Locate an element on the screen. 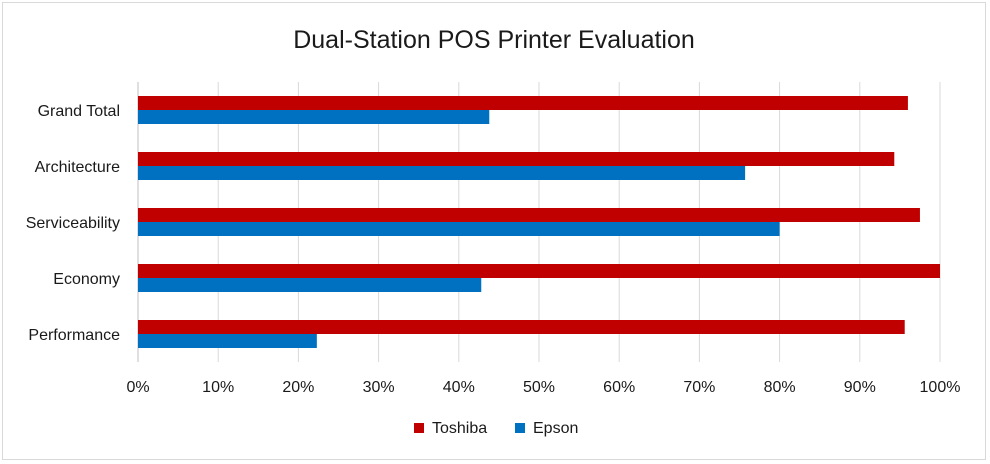 The height and width of the screenshot is (464, 990). bar-epson-grand-total is located at coordinates (314, 117).